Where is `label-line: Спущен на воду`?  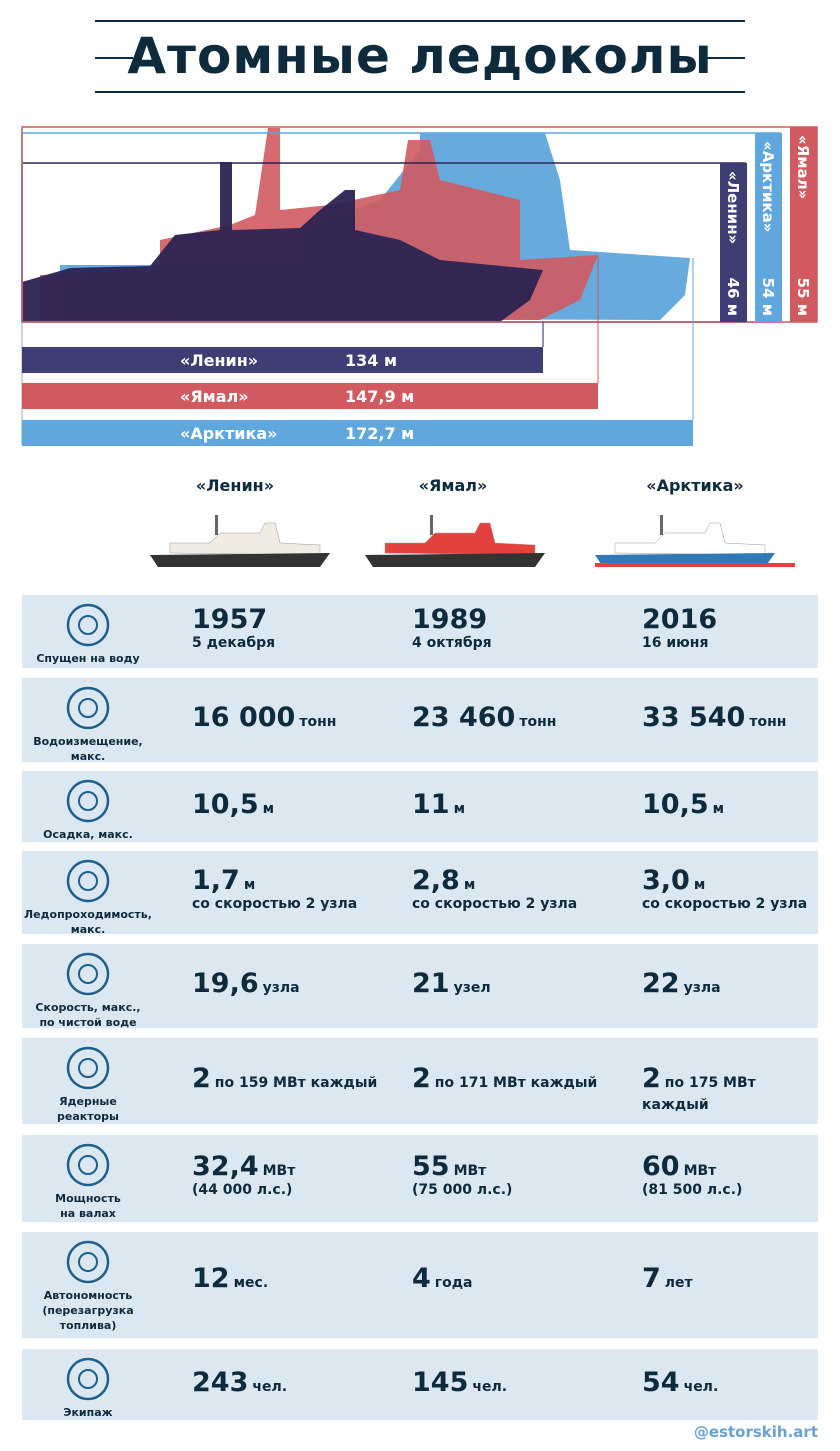 label-line: Спущен на воду is located at coordinates (88, 658).